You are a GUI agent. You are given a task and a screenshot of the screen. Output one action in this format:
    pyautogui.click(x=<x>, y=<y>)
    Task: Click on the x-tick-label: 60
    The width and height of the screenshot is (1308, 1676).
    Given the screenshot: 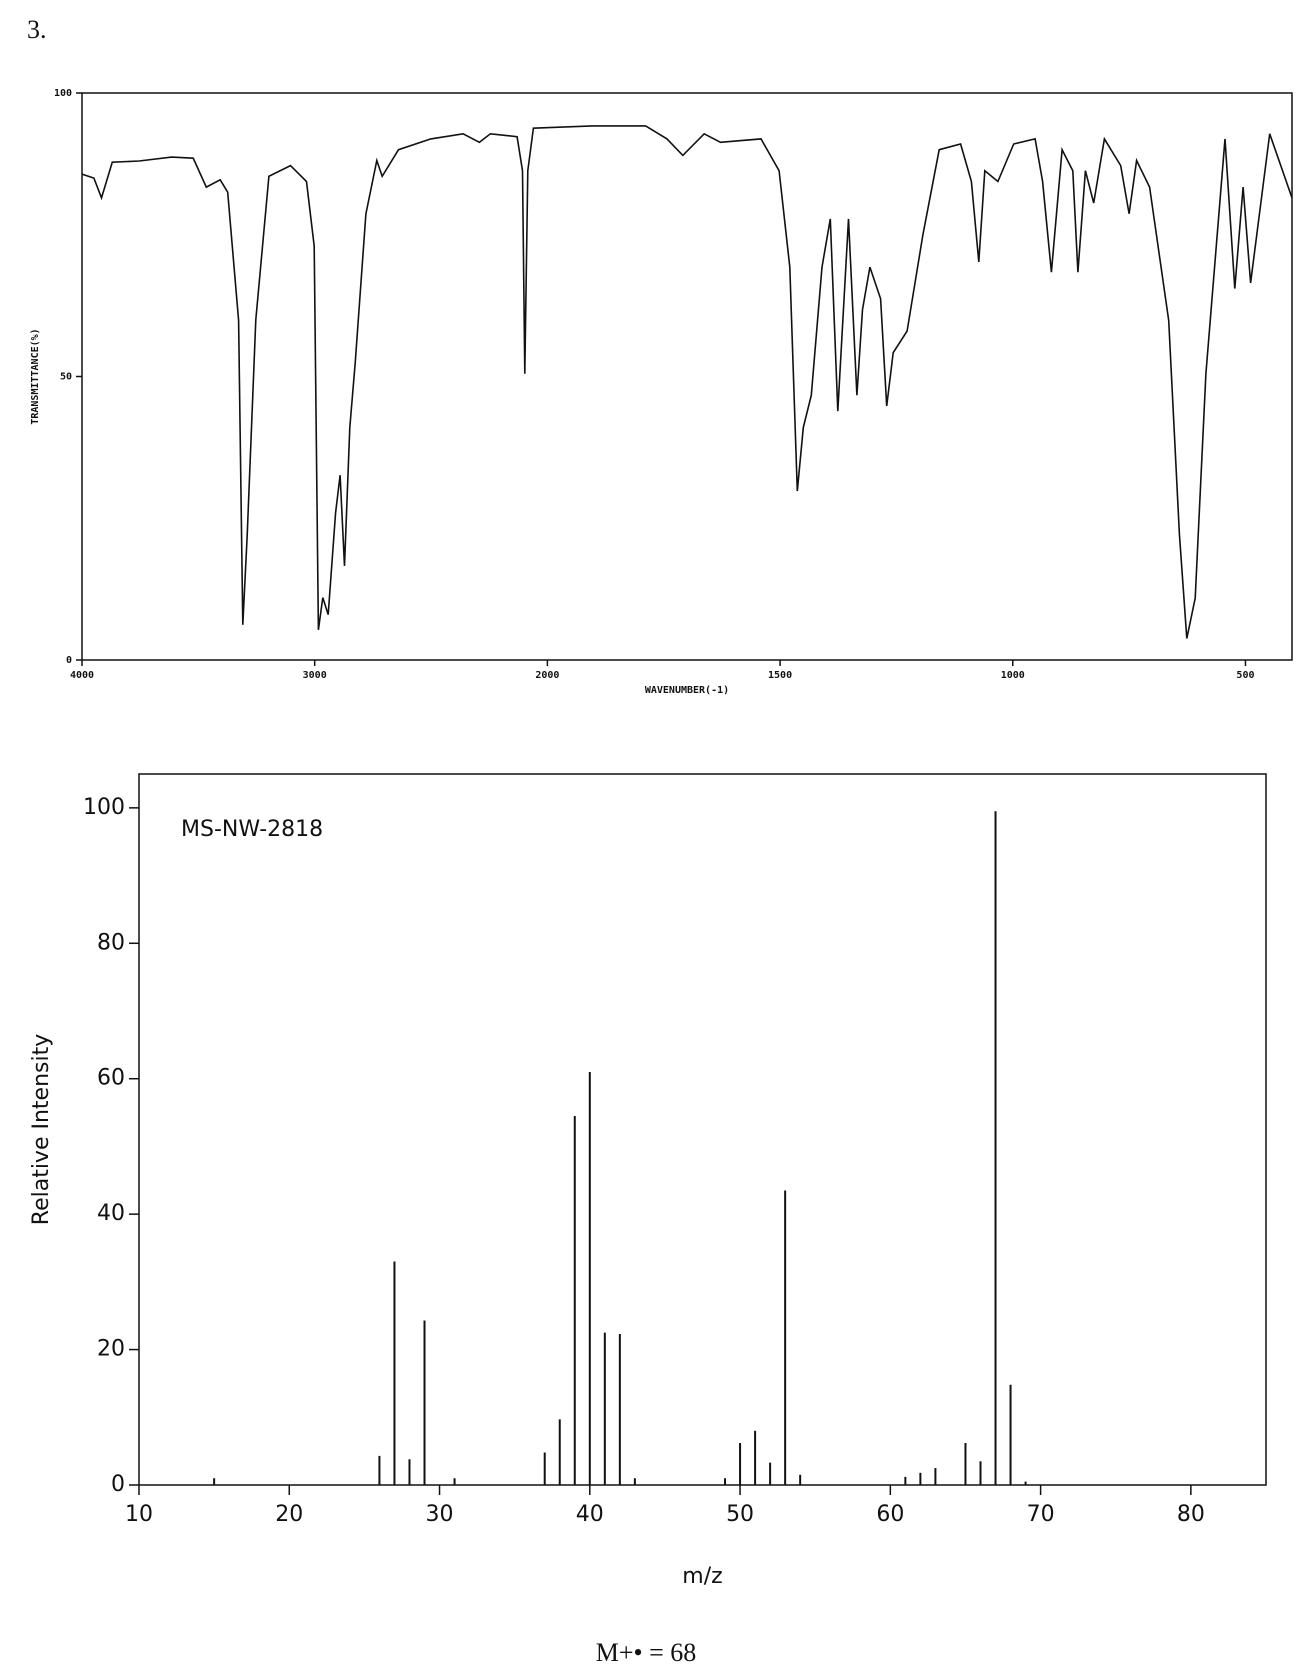 What is the action you would take?
    pyautogui.click(x=890, y=1514)
    